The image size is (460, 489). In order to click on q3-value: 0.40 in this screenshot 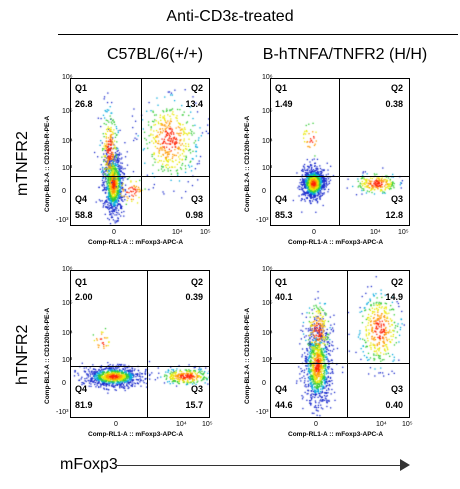, I will do `click(394, 405)`.